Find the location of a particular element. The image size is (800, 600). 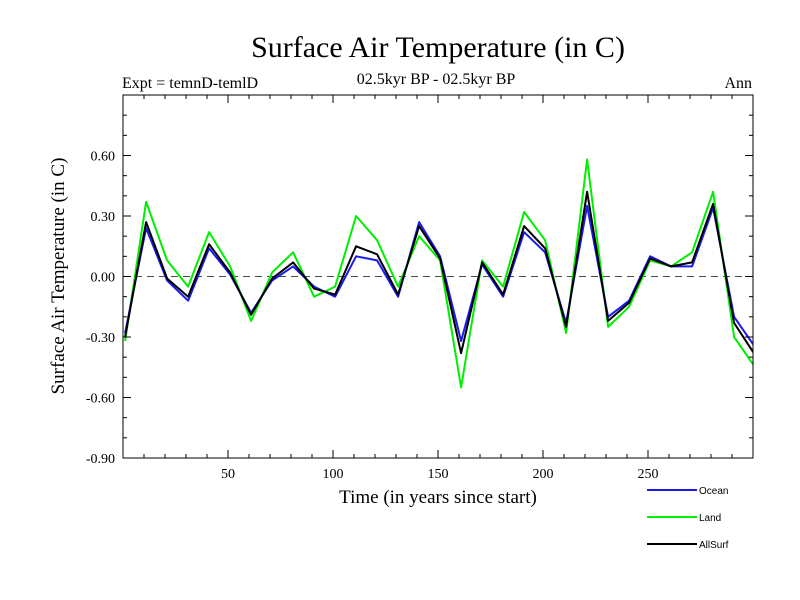

x-tick-label: 200 is located at coordinates (543, 474).